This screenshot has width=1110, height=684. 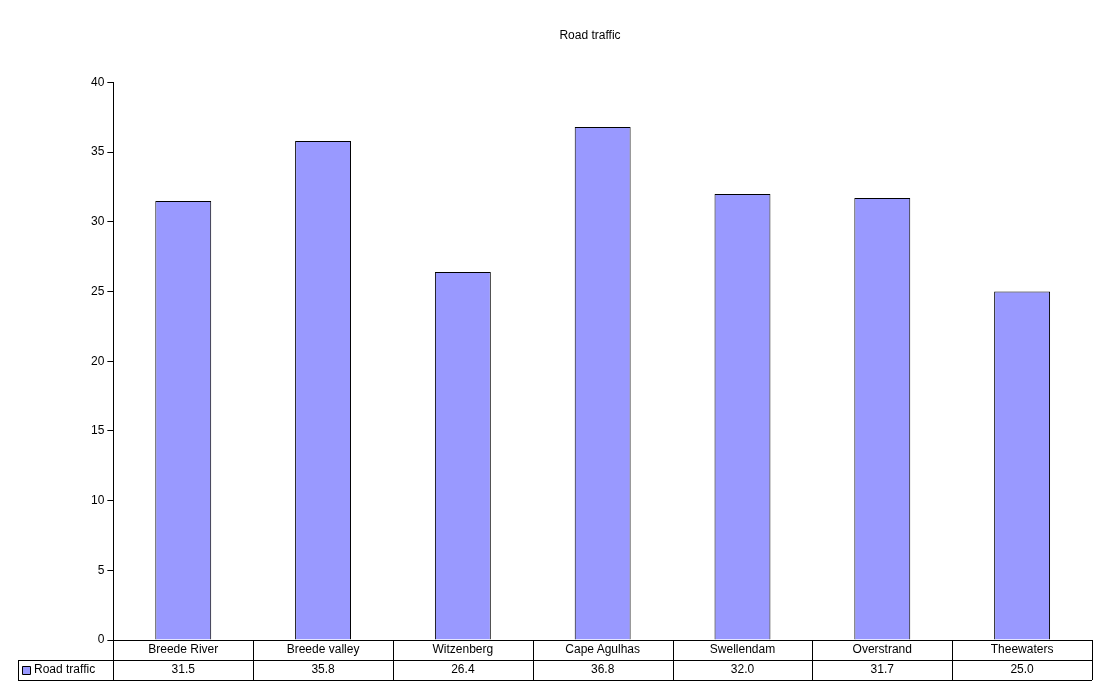 What do you see at coordinates (183, 669) in the screenshot?
I see `data-label: 31.5` at bounding box center [183, 669].